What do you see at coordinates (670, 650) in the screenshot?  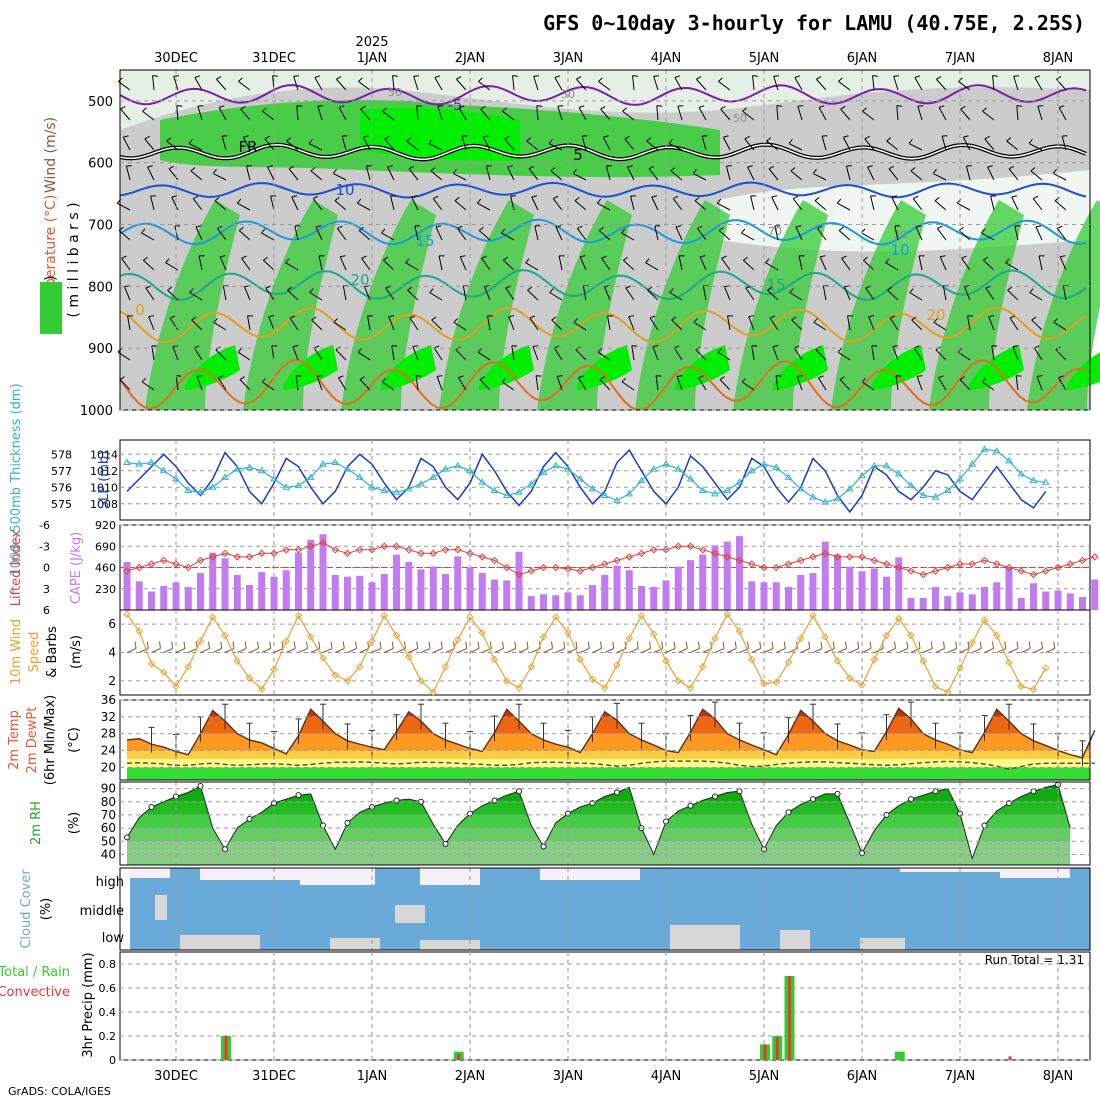 I see `wind-barb-10m` at bounding box center [670, 650].